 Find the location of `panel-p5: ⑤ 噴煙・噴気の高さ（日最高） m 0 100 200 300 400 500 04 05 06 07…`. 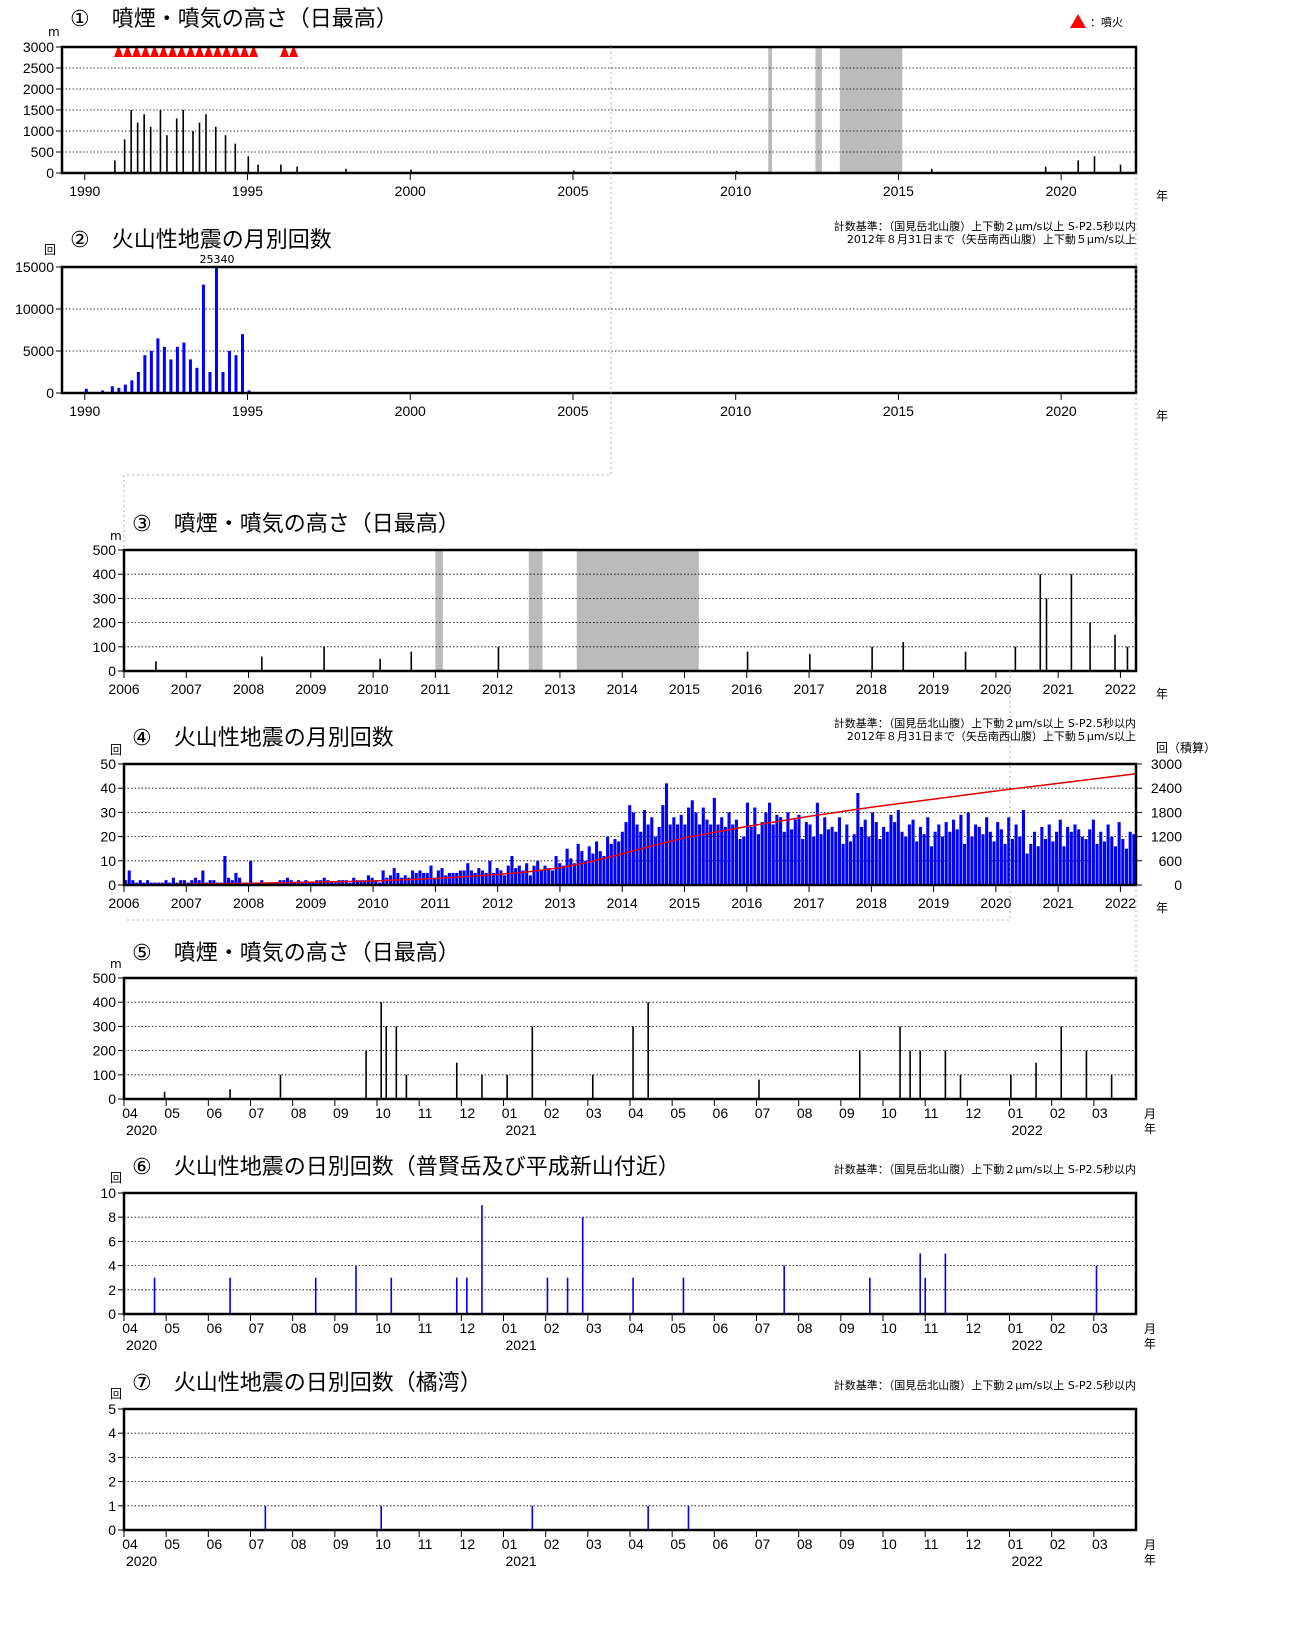

panel-p5: ⑤ 噴煙・噴気の高さ（日最高） m 0 100 200 300 400 500 04 05 06 07… is located at coordinates (624, 1039).